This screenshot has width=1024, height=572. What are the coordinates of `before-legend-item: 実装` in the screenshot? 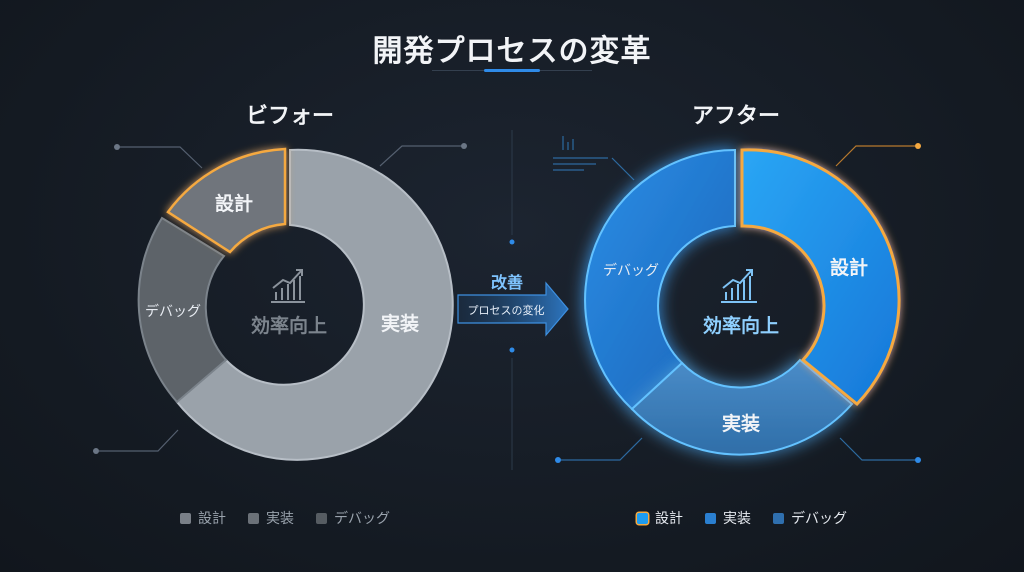 It's located at (271, 518).